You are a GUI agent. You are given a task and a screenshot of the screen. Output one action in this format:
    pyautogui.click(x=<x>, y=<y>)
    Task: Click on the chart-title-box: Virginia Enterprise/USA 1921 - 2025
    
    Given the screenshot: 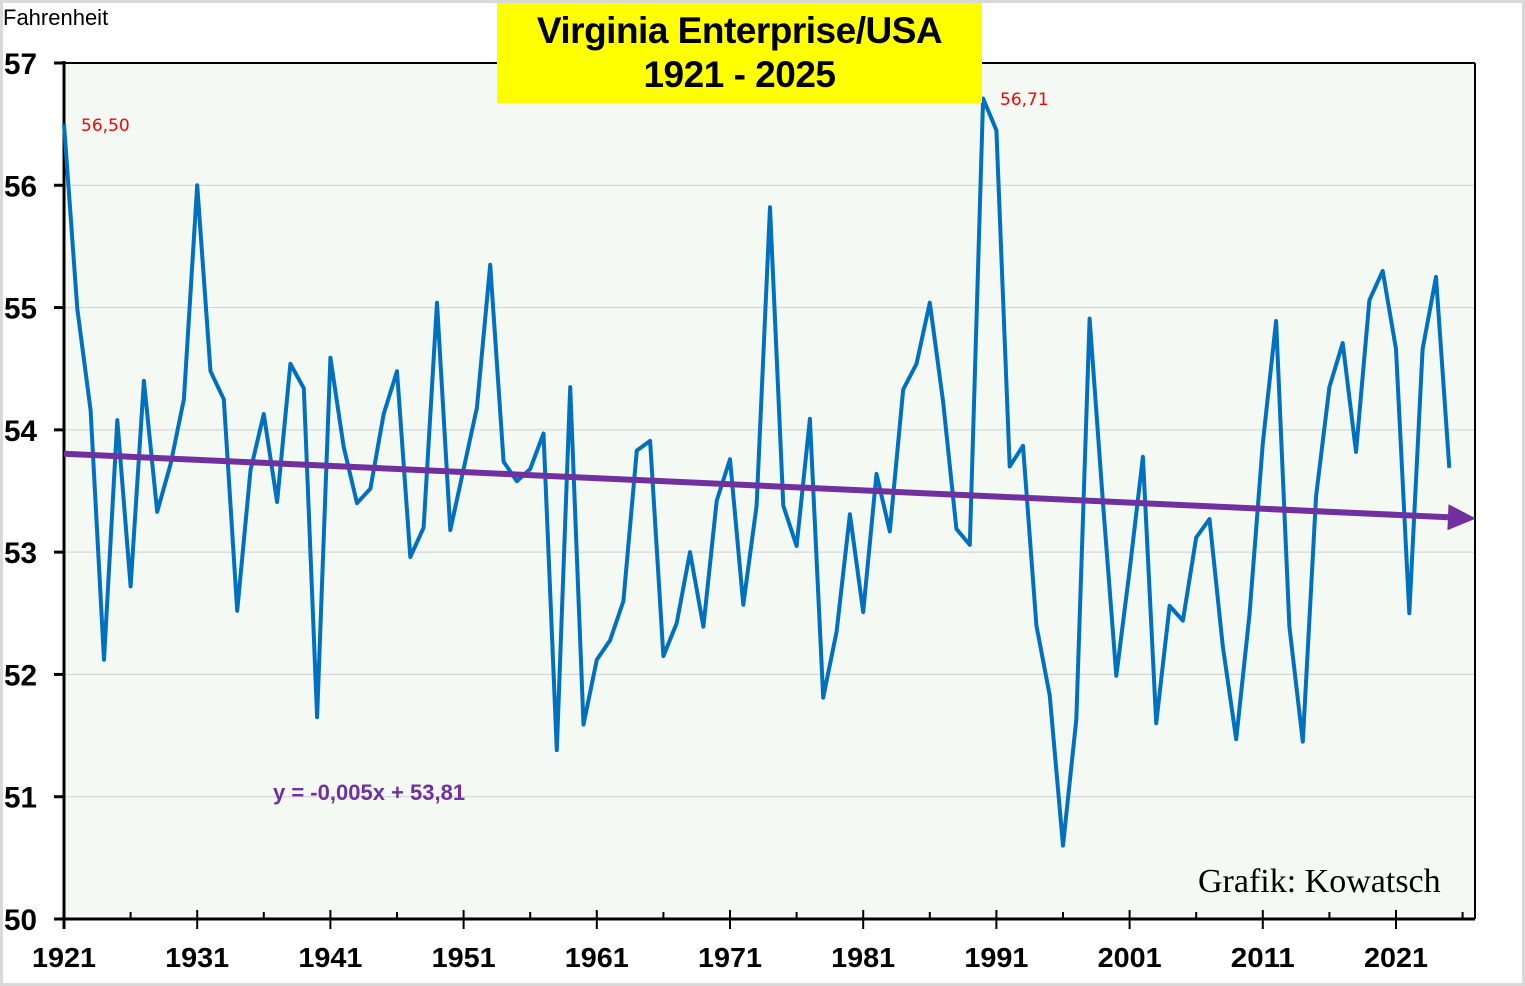 What is the action you would take?
    pyautogui.click(x=739, y=53)
    